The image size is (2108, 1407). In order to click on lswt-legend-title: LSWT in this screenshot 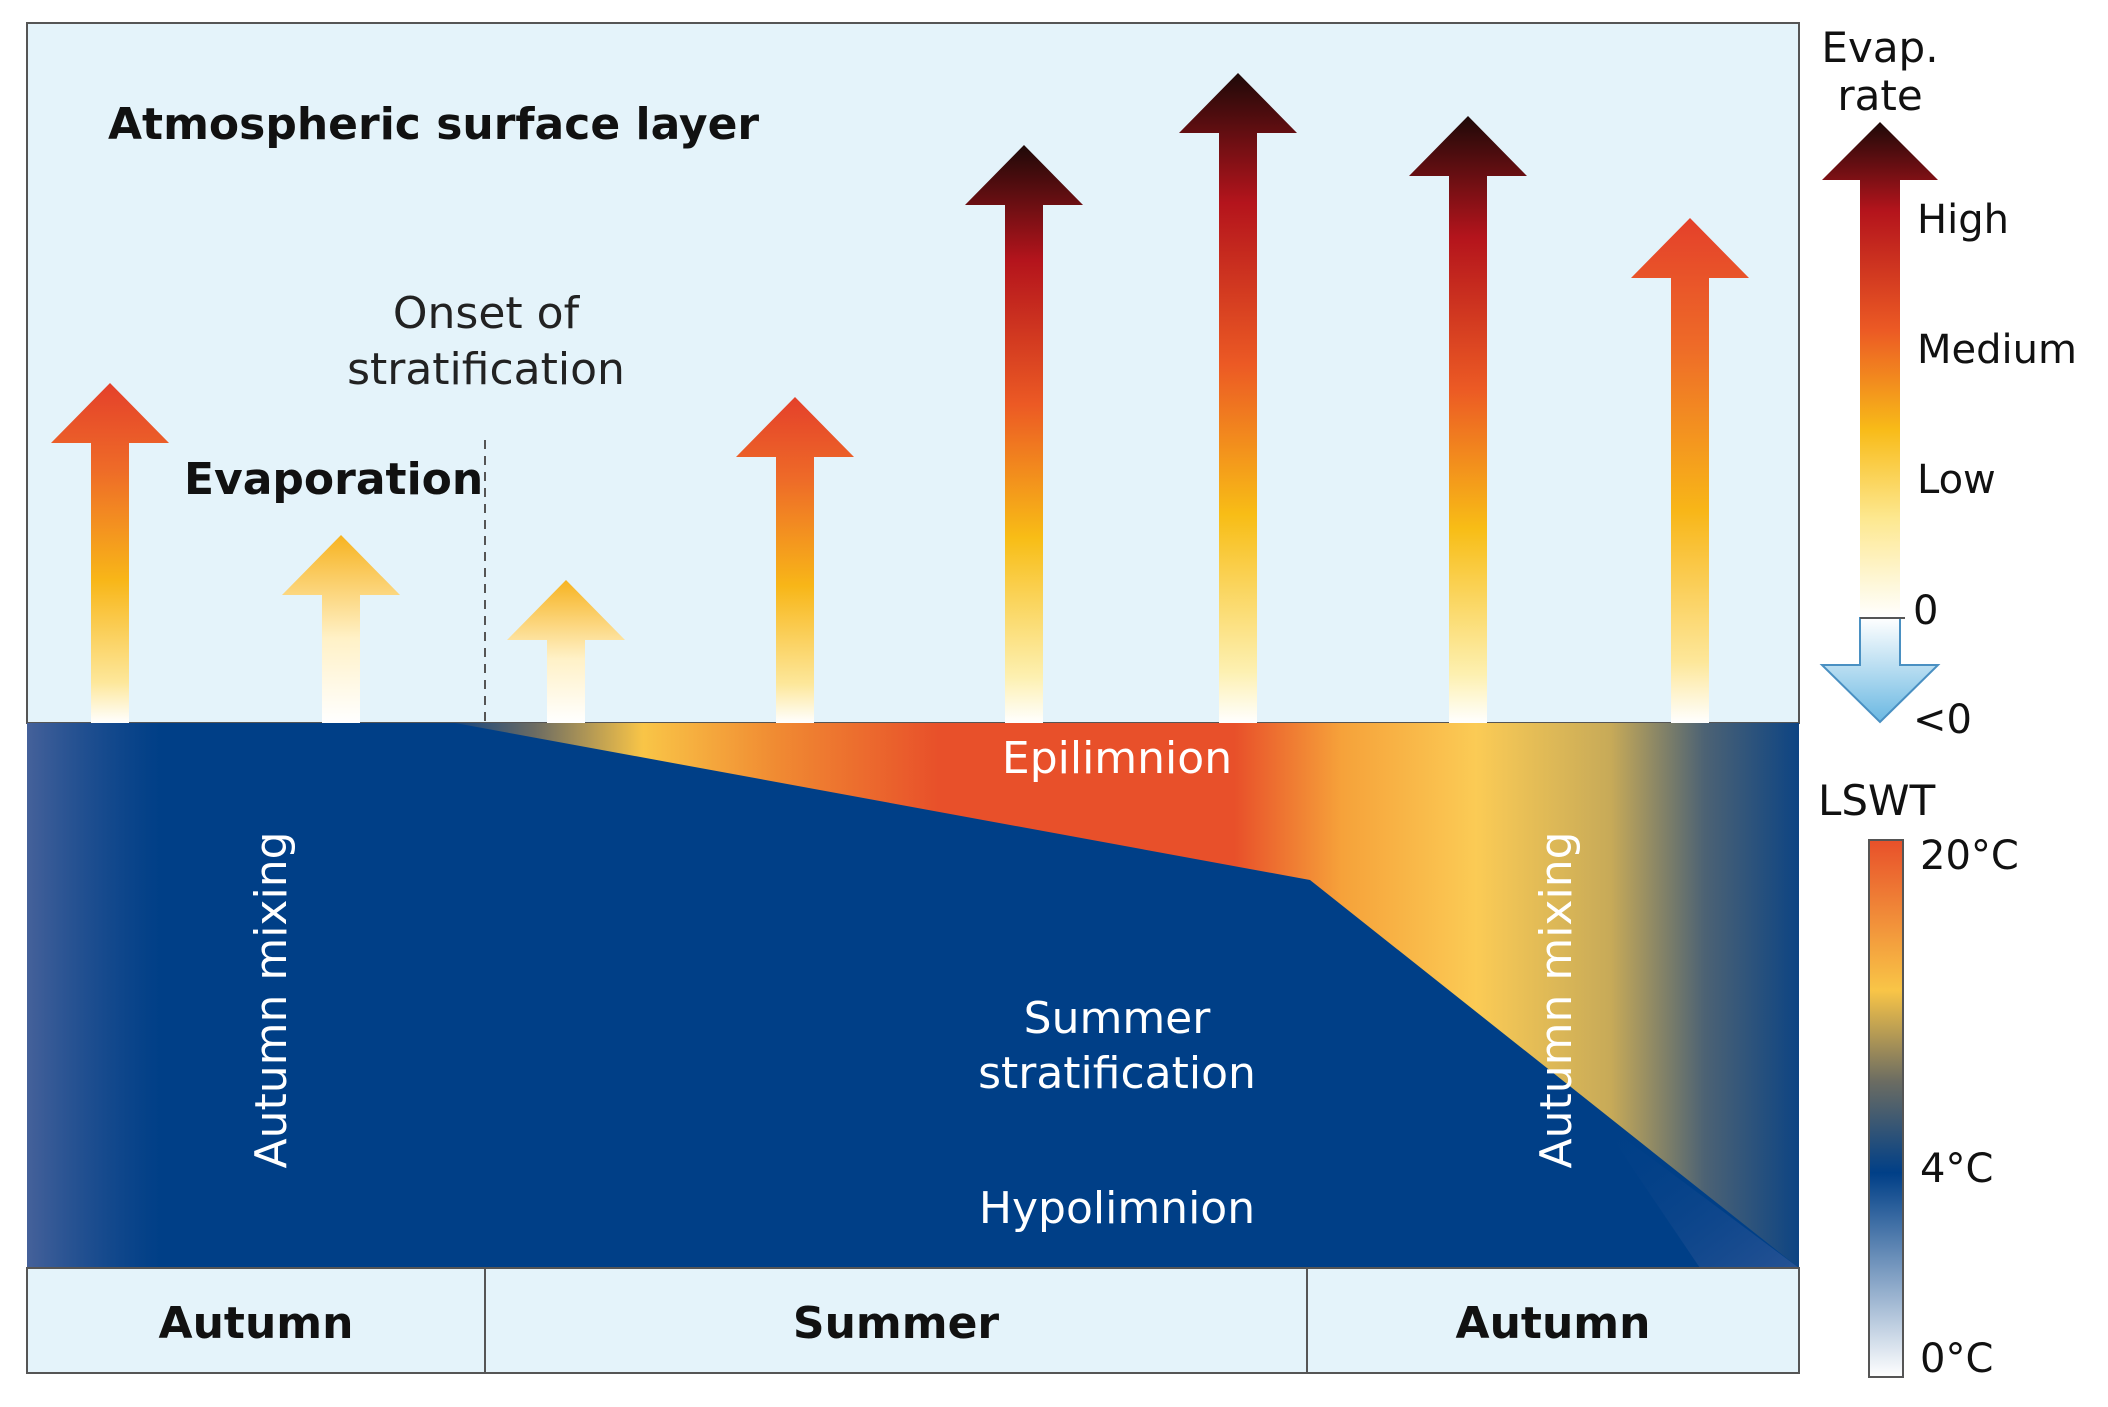, I will do `click(1877, 800)`.